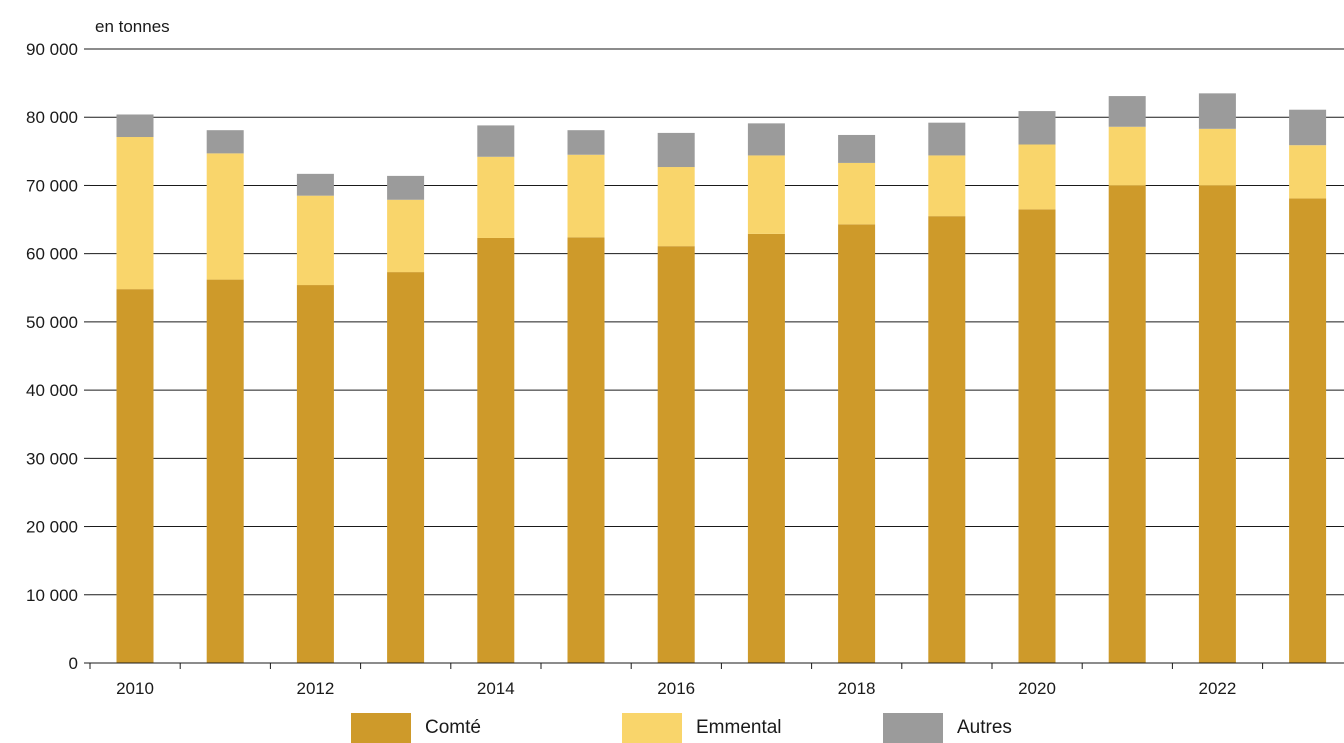  Describe the element at coordinates (496, 197) in the screenshot. I see `bar-emmental-2014` at that location.